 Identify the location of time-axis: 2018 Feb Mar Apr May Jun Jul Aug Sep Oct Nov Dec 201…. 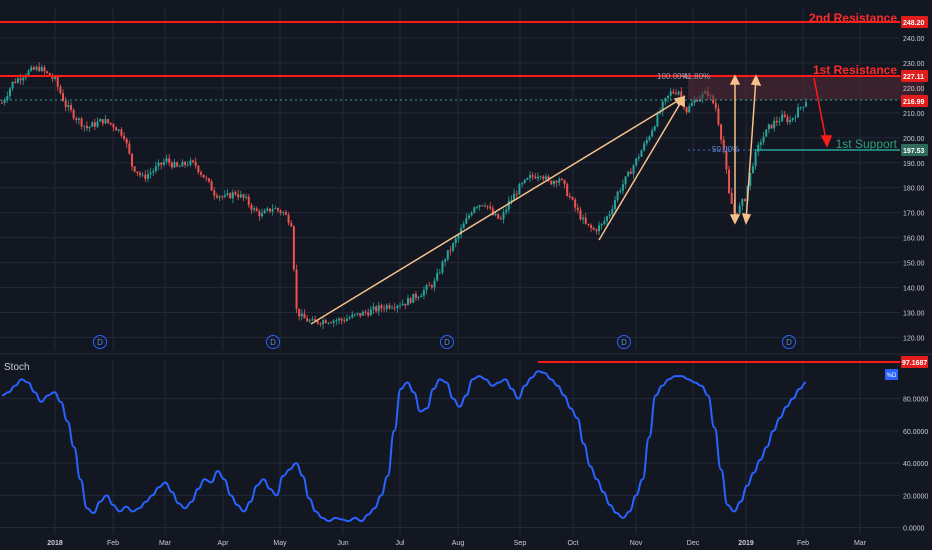
(456, 543).